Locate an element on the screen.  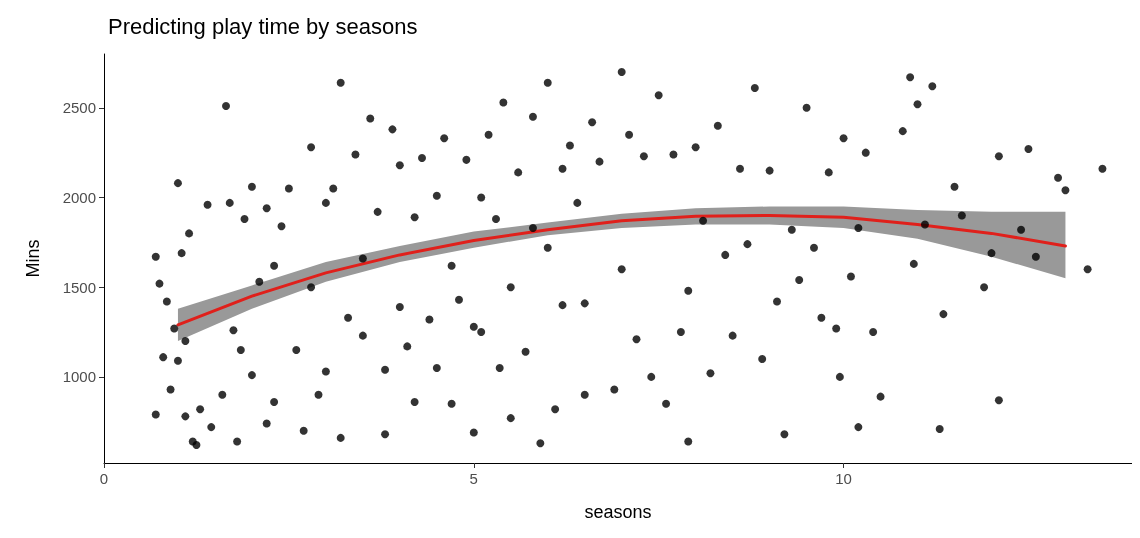
chart-title: Predicting play time by seasons is located at coordinates (263, 26).